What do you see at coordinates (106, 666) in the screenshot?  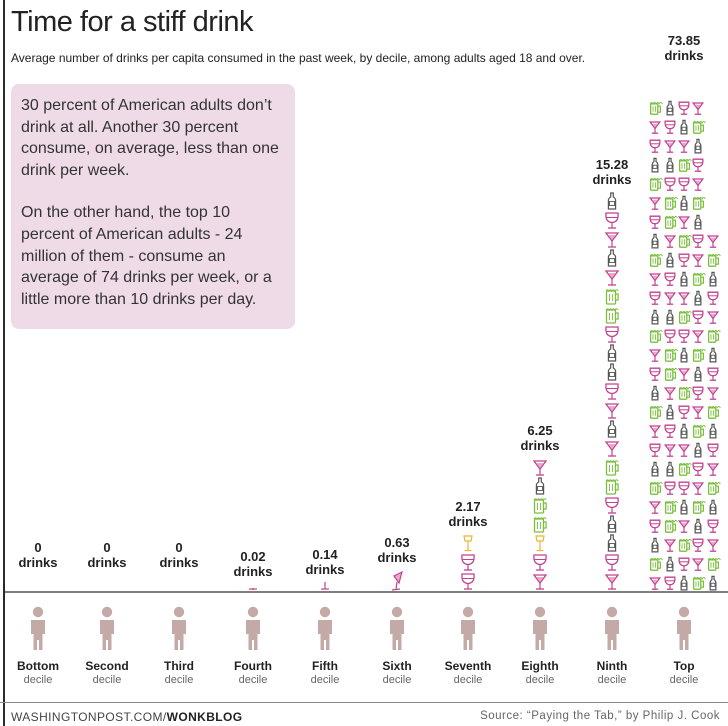 I see `category-label: Second` at bounding box center [106, 666].